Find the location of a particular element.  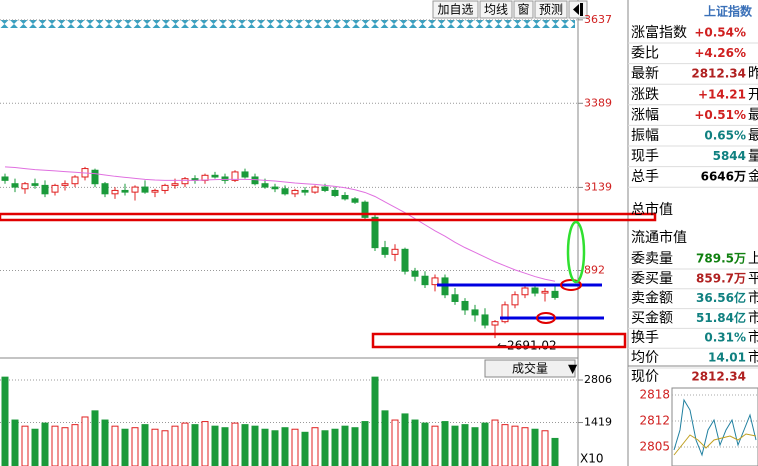

volume-unit: X10 is located at coordinates (592, 459).